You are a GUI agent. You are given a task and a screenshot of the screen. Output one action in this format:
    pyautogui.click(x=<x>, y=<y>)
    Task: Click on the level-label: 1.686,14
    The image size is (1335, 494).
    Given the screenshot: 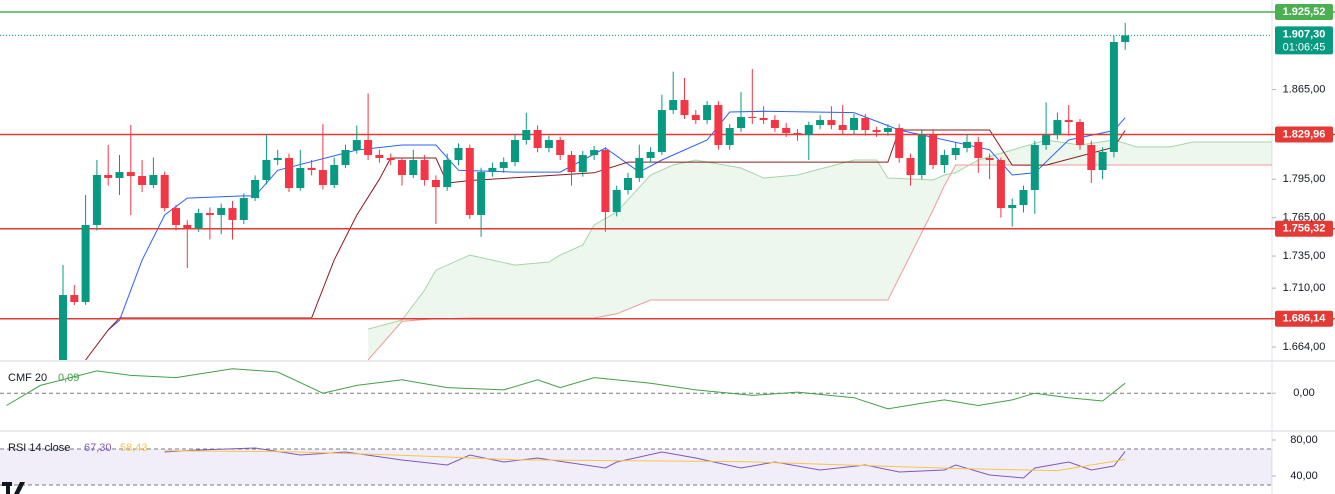 What is the action you would take?
    pyautogui.click(x=1305, y=319)
    